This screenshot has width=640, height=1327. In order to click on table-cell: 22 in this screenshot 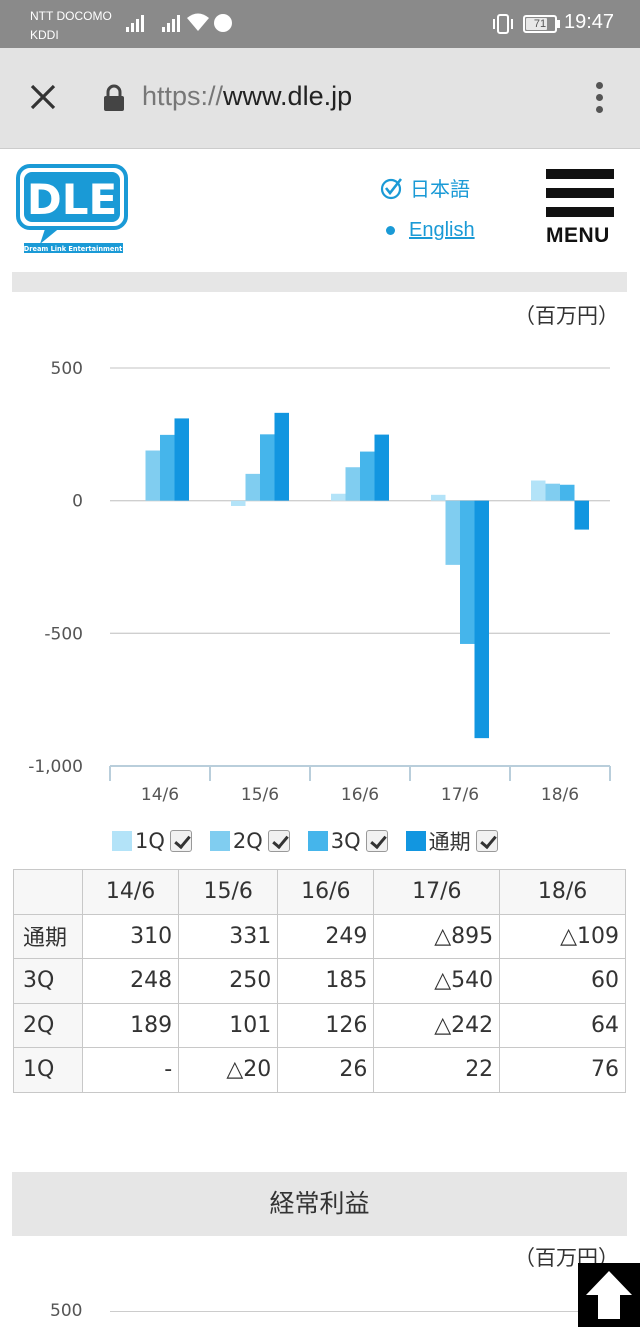, I will do `click(437, 1070)`.